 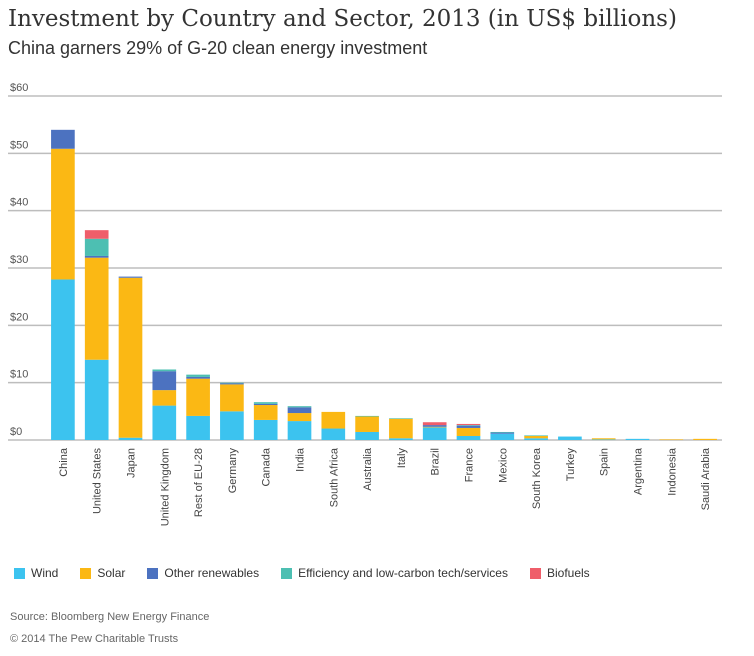 I want to click on x-tick-label: Brazil, so click(x=436, y=462).